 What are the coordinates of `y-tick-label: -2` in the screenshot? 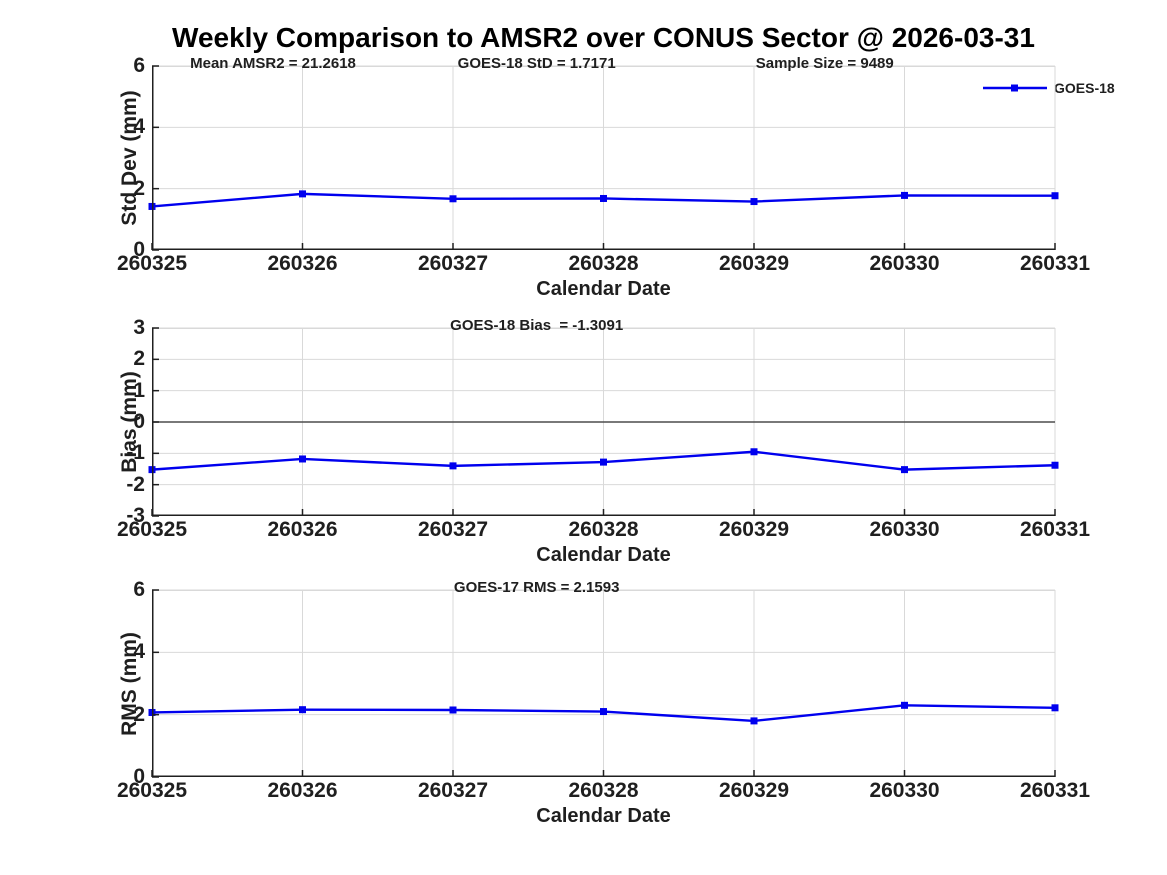 It's located at (135, 484).